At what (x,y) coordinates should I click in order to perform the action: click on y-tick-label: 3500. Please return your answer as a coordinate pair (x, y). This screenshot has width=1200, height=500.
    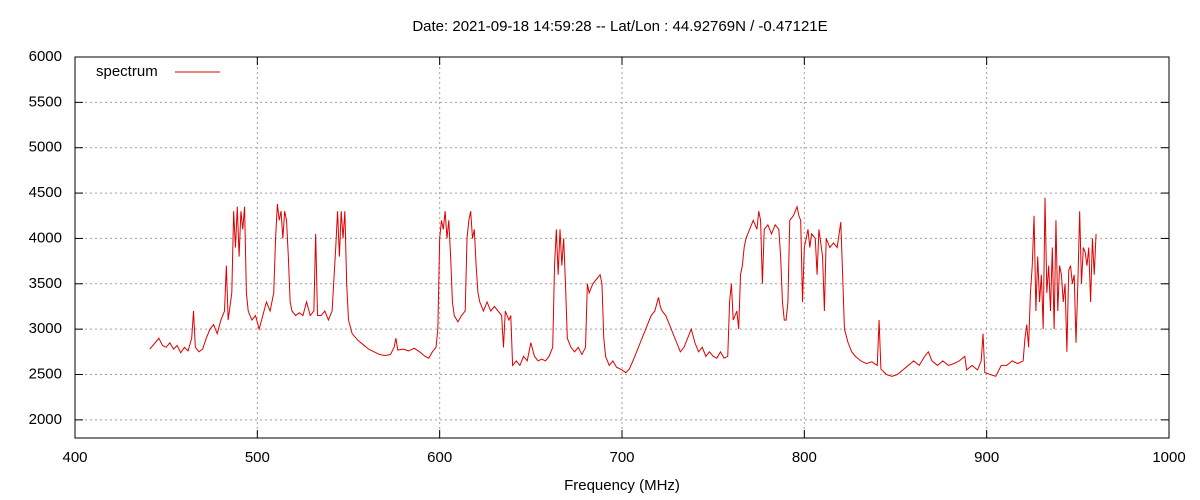
    Looking at the image, I should click on (45, 283).